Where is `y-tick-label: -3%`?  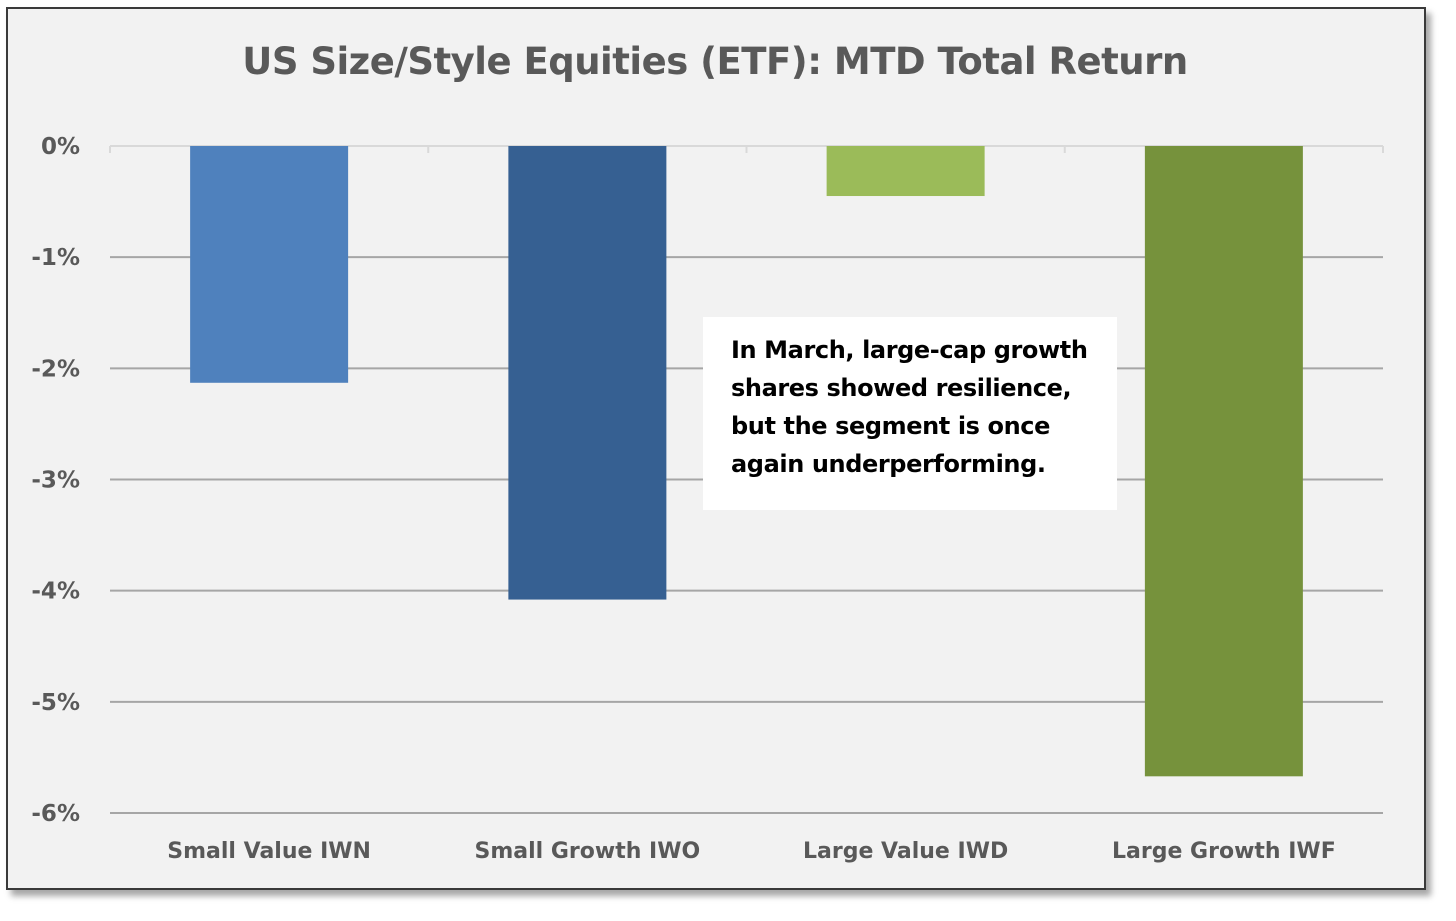 y-tick-label: -3% is located at coordinates (55, 481).